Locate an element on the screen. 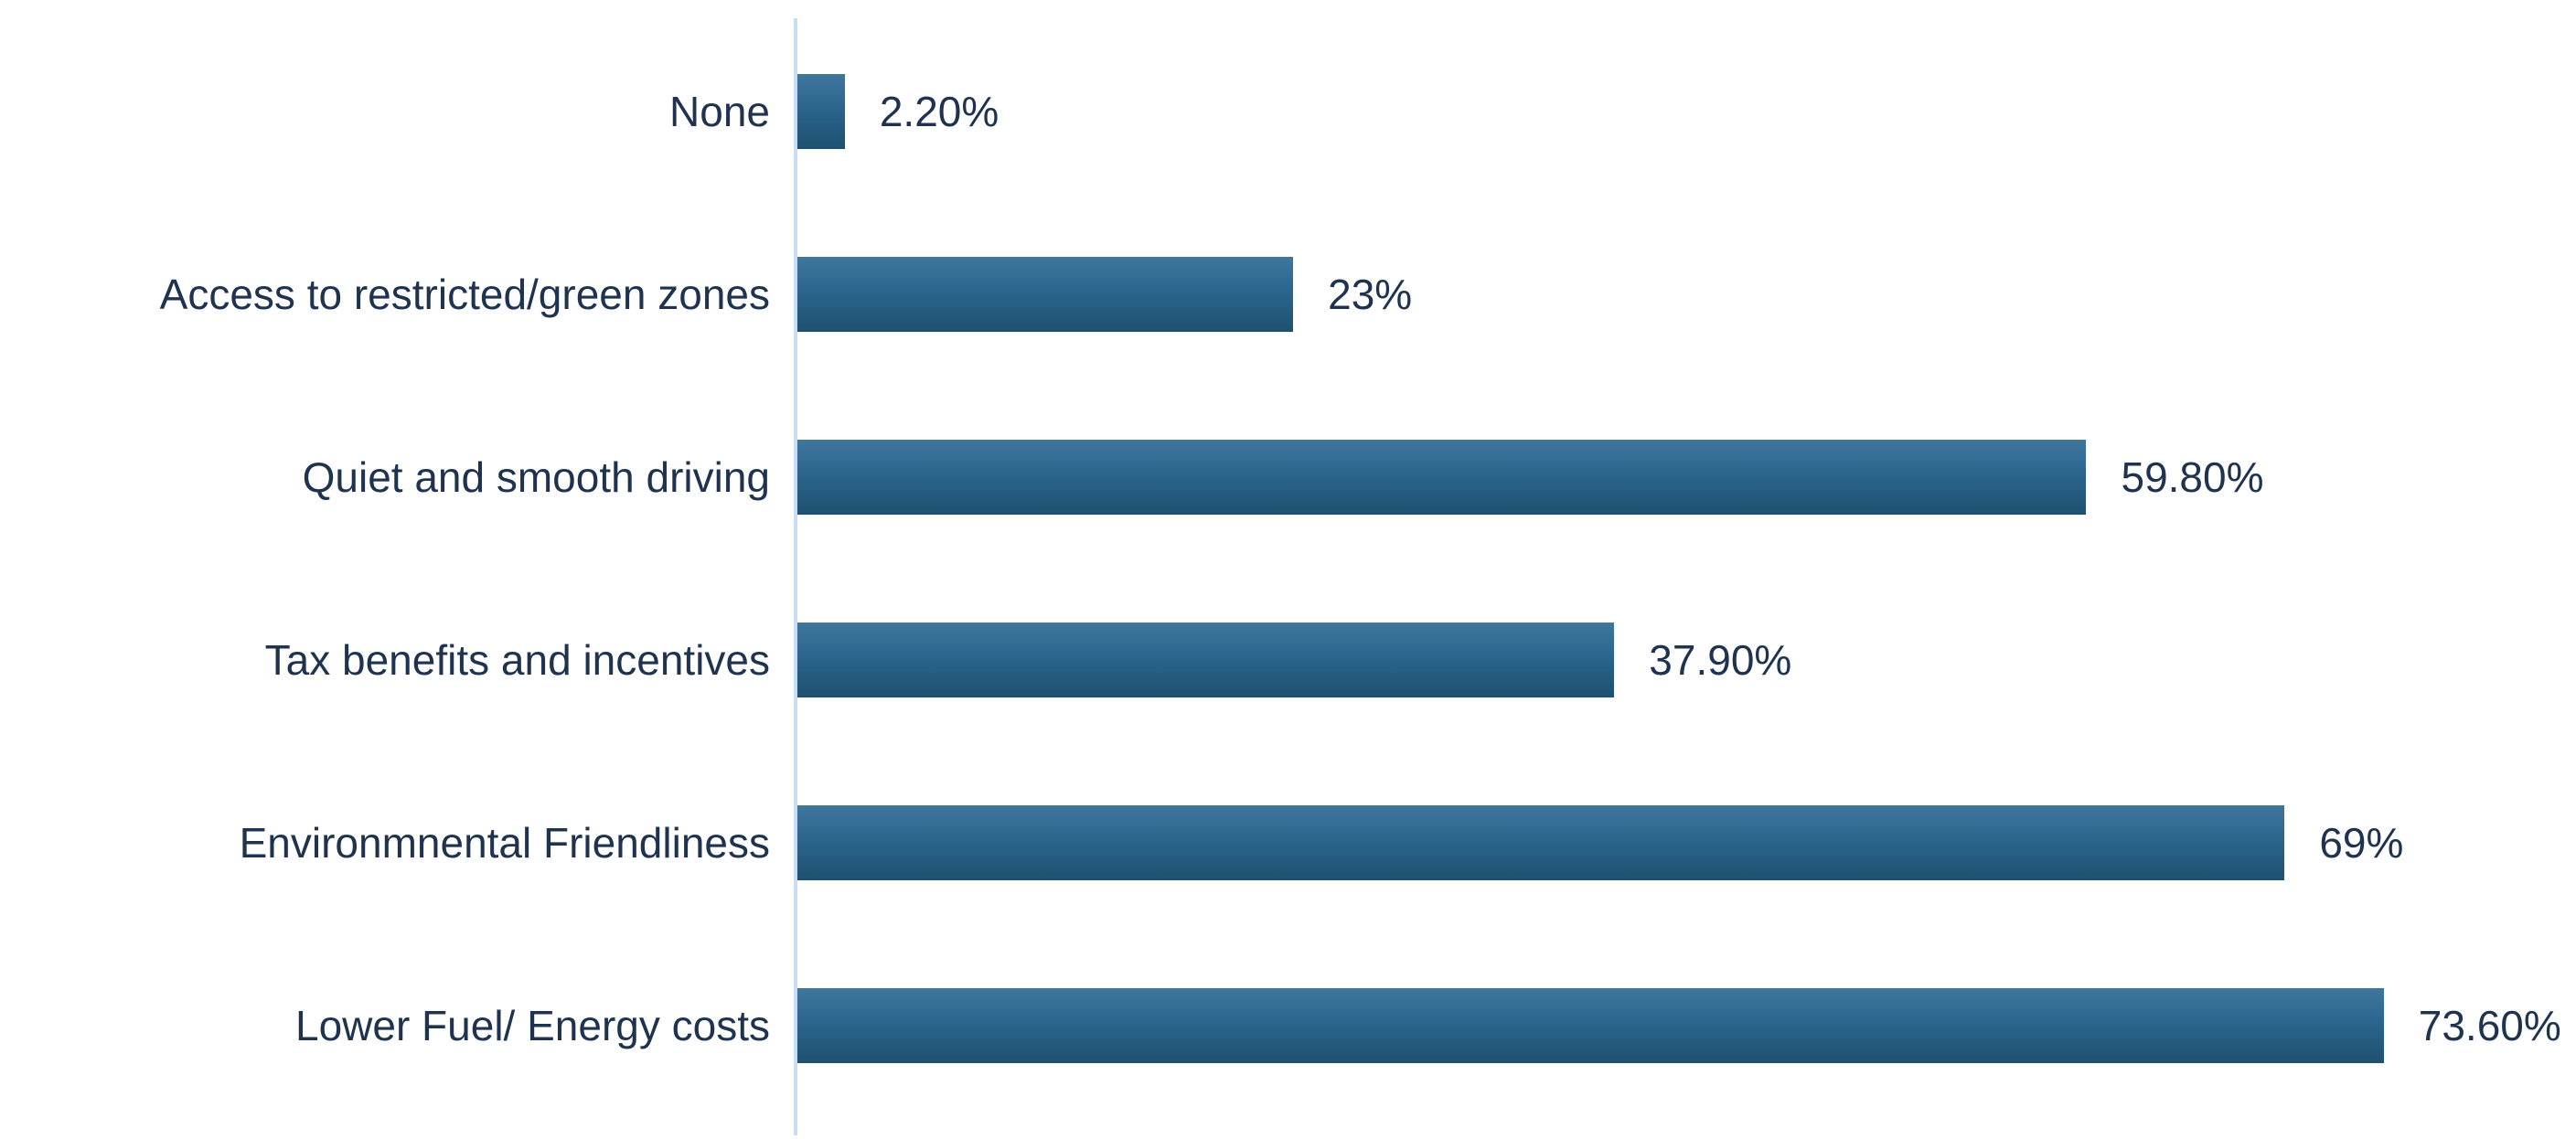  category-label: Lower Fuel/ Energy costs is located at coordinates (532, 1025).